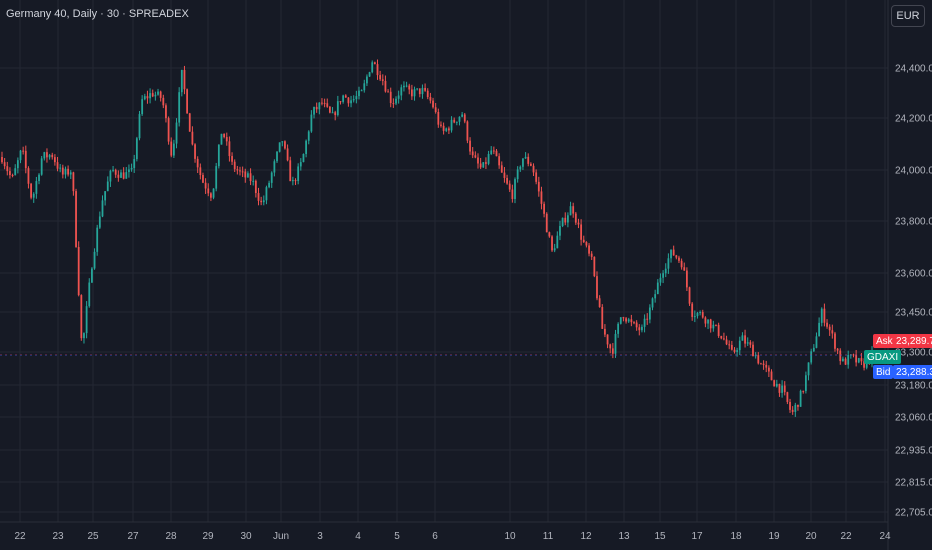 This screenshot has width=932, height=550. Describe the element at coordinates (908, 16) in the screenshot. I see `currency-button: EUR` at that location.